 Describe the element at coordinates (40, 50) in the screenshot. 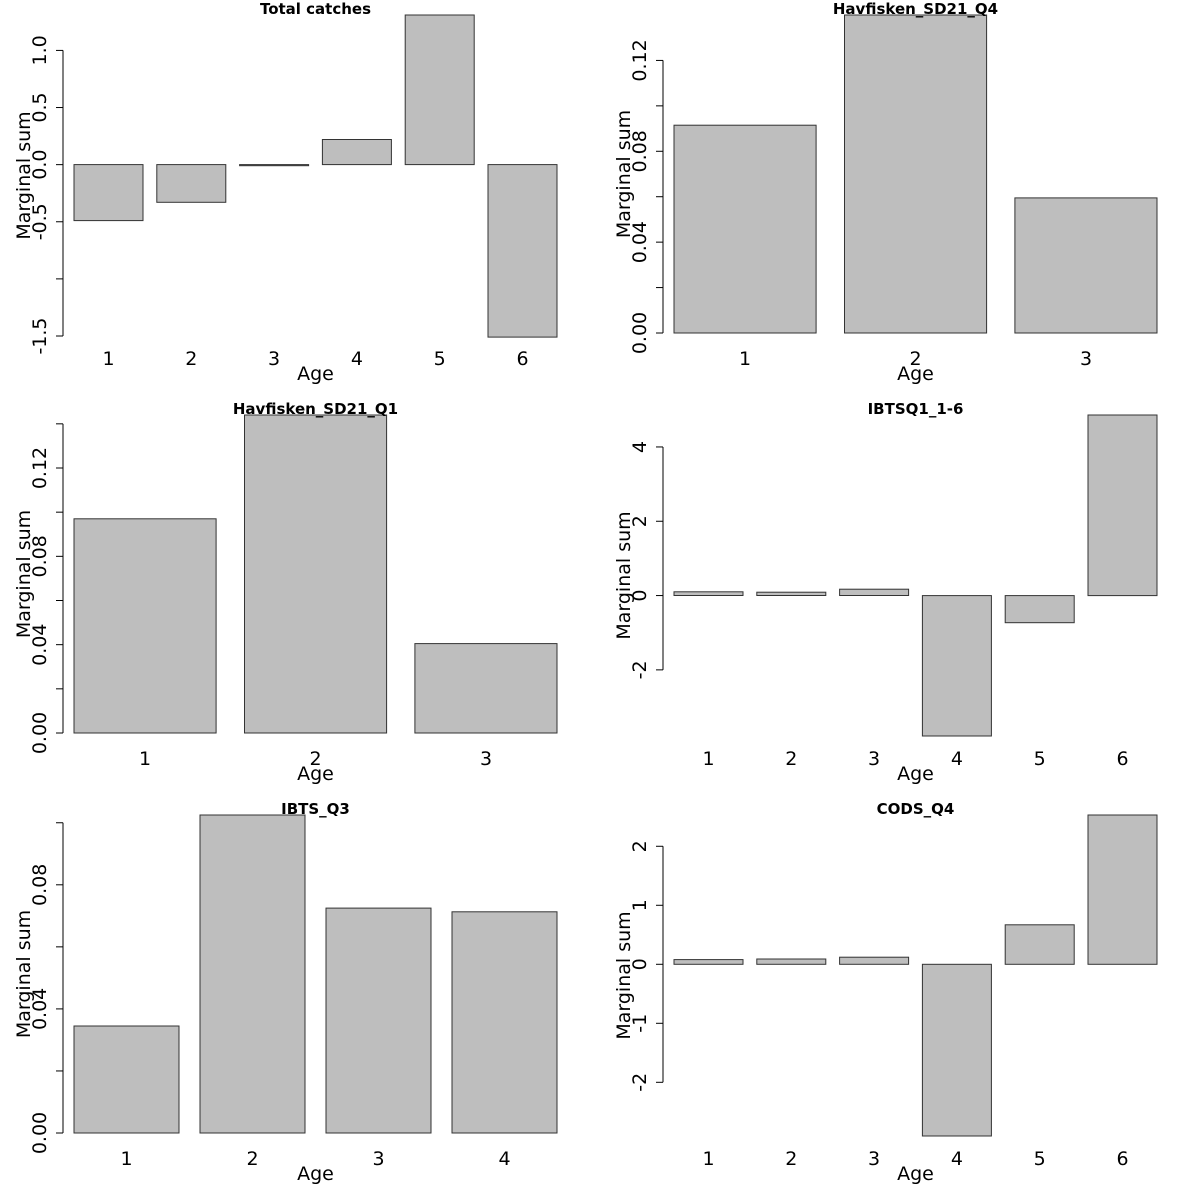

I see `y-tick-label: 1.0` at that location.